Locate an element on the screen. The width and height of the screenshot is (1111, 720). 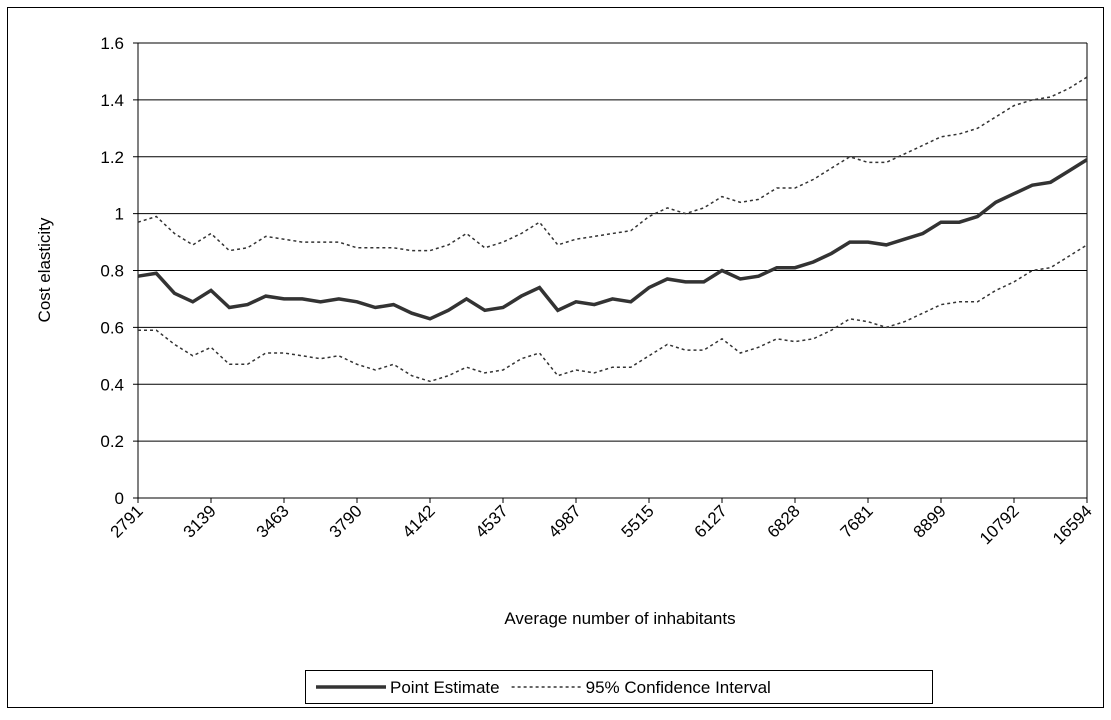
y-tick-label: 0.8 is located at coordinates (112, 271).